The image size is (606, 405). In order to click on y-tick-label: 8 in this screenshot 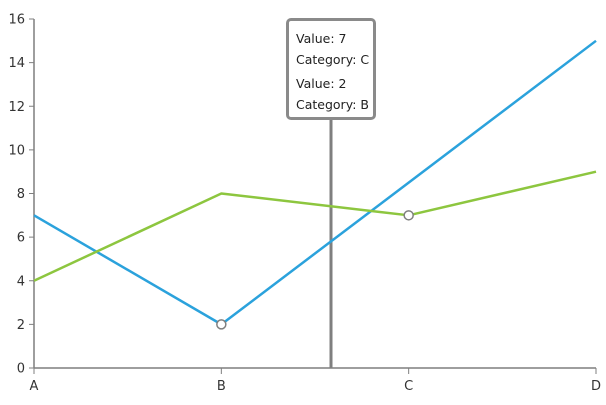, I will do `click(21, 194)`.